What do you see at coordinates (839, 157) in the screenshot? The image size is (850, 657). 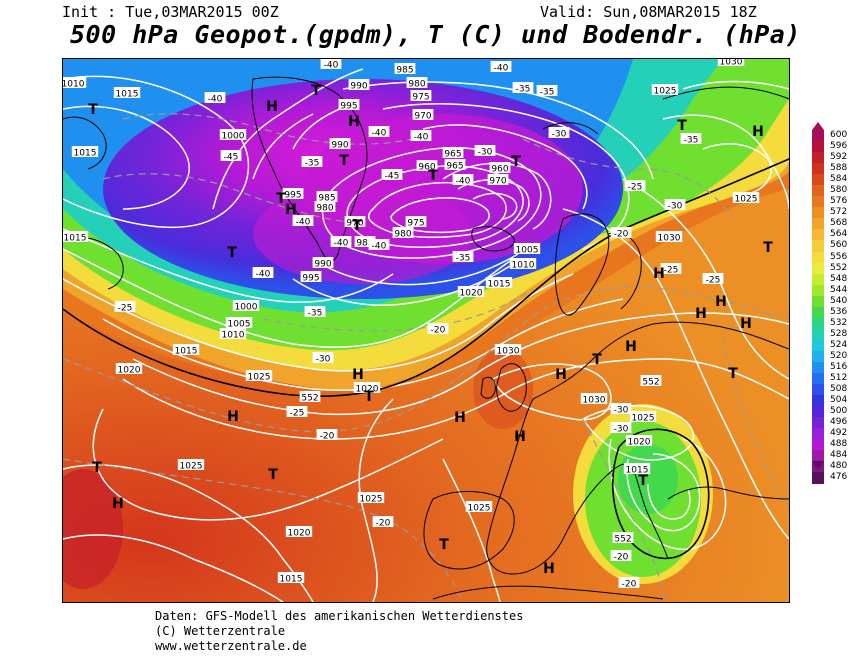 I see `legend-label: 592` at bounding box center [839, 157].